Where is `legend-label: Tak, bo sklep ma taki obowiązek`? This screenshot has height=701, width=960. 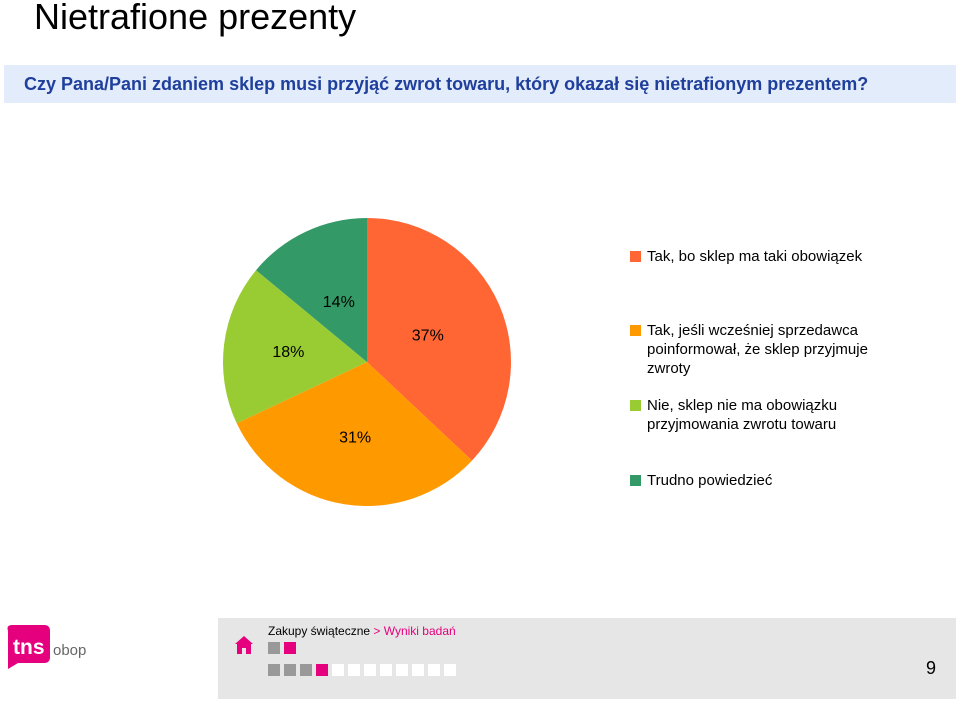 legend-label: Tak, bo sklep ma taki obowiązek is located at coordinates (755, 256).